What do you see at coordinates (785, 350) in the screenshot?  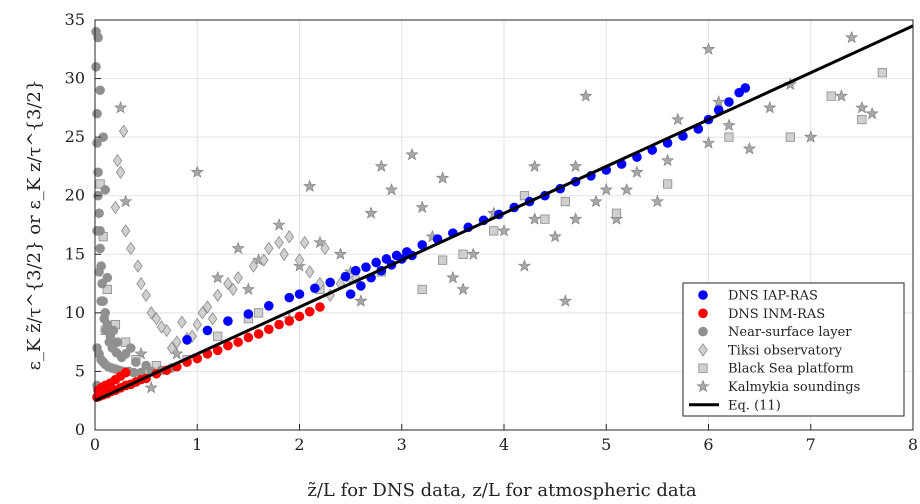 I see `legend-label: Tiksi observatory` at bounding box center [785, 350].